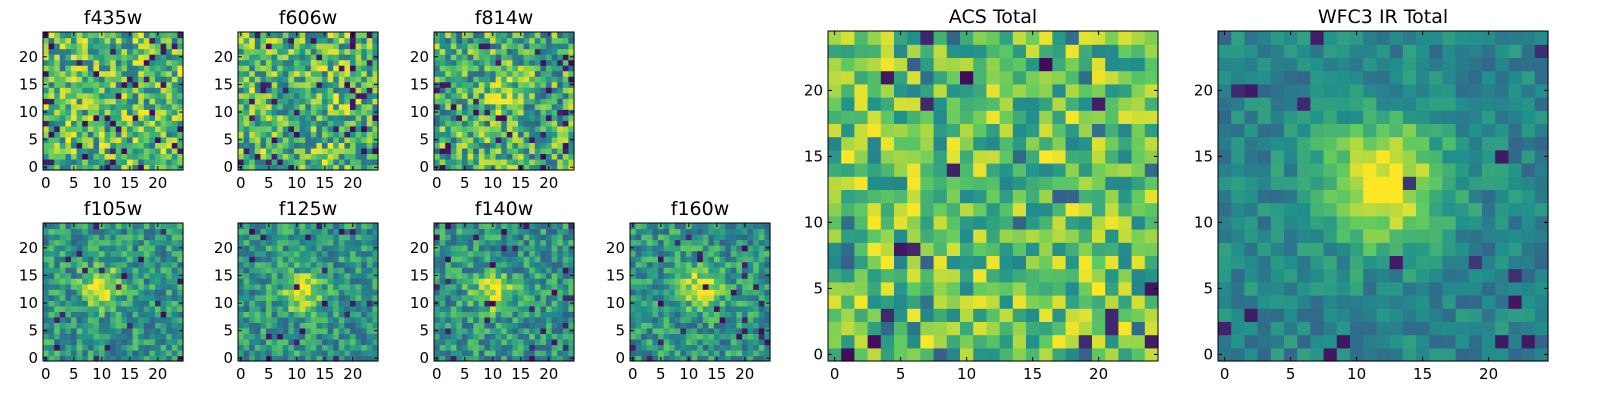 The image size is (1600, 400). I want to click on x-tick-label: 0, so click(46, 374).